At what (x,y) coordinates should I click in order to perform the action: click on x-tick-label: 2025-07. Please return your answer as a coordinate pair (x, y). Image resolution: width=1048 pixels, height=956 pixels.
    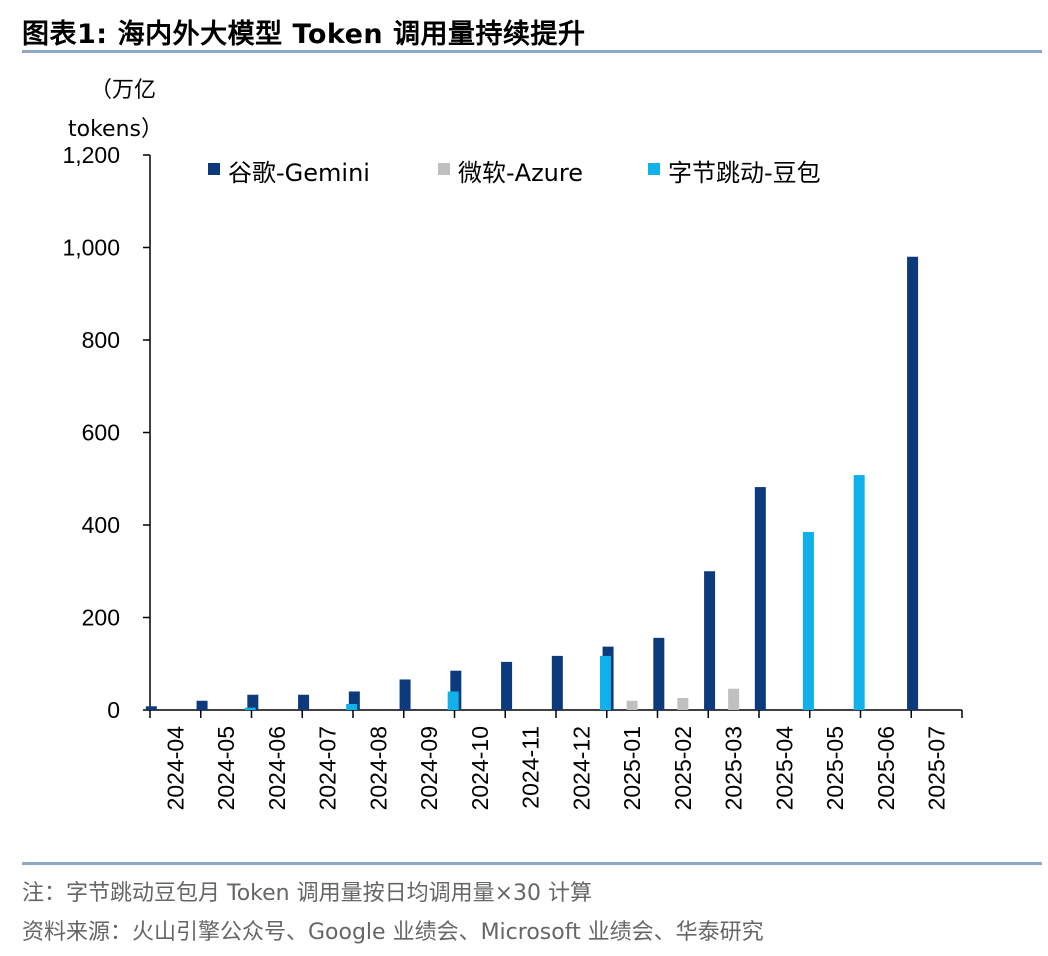
    Looking at the image, I should click on (937, 768).